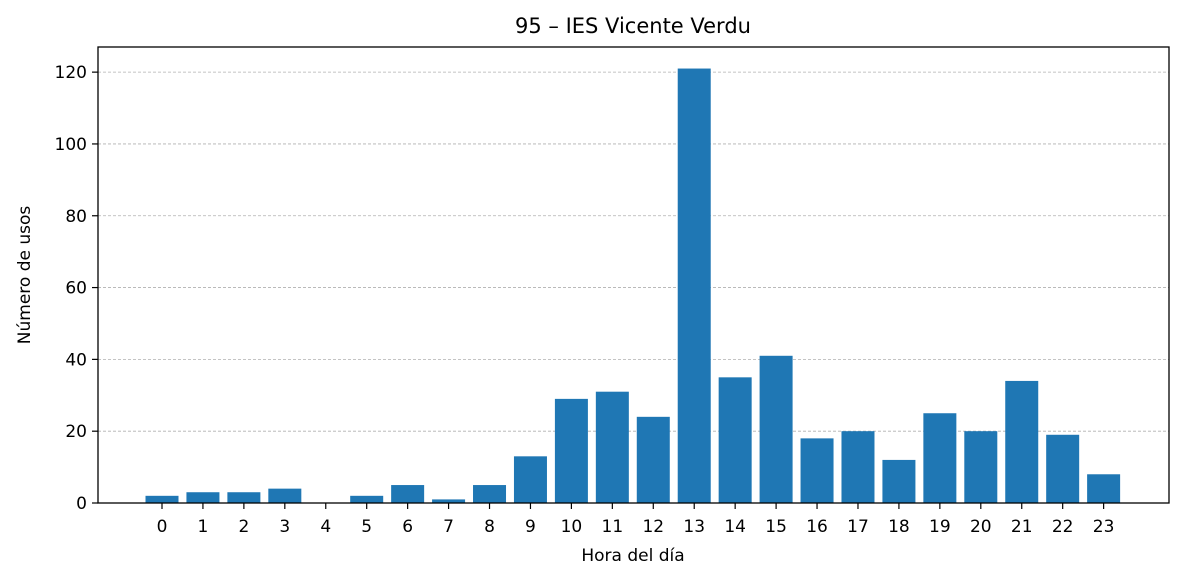  Describe the element at coordinates (653, 527) in the screenshot. I see `x-tick-label: 12` at that location.